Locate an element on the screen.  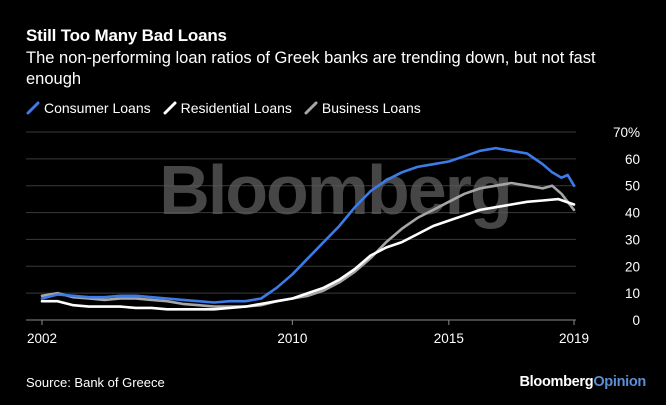
x-tick-label: 2019 is located at coordinates (574, 338).